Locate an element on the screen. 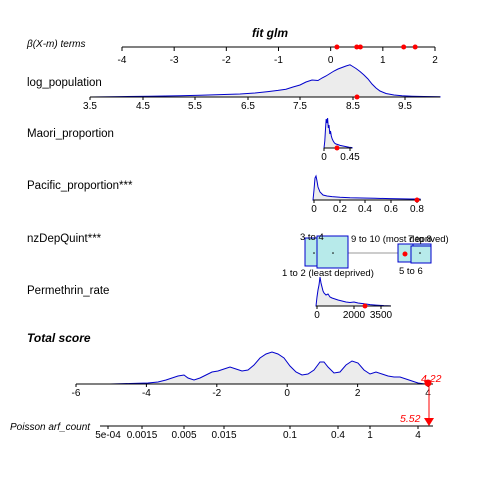  beta-tick-label: 0 is located at coordinates (331, 60).